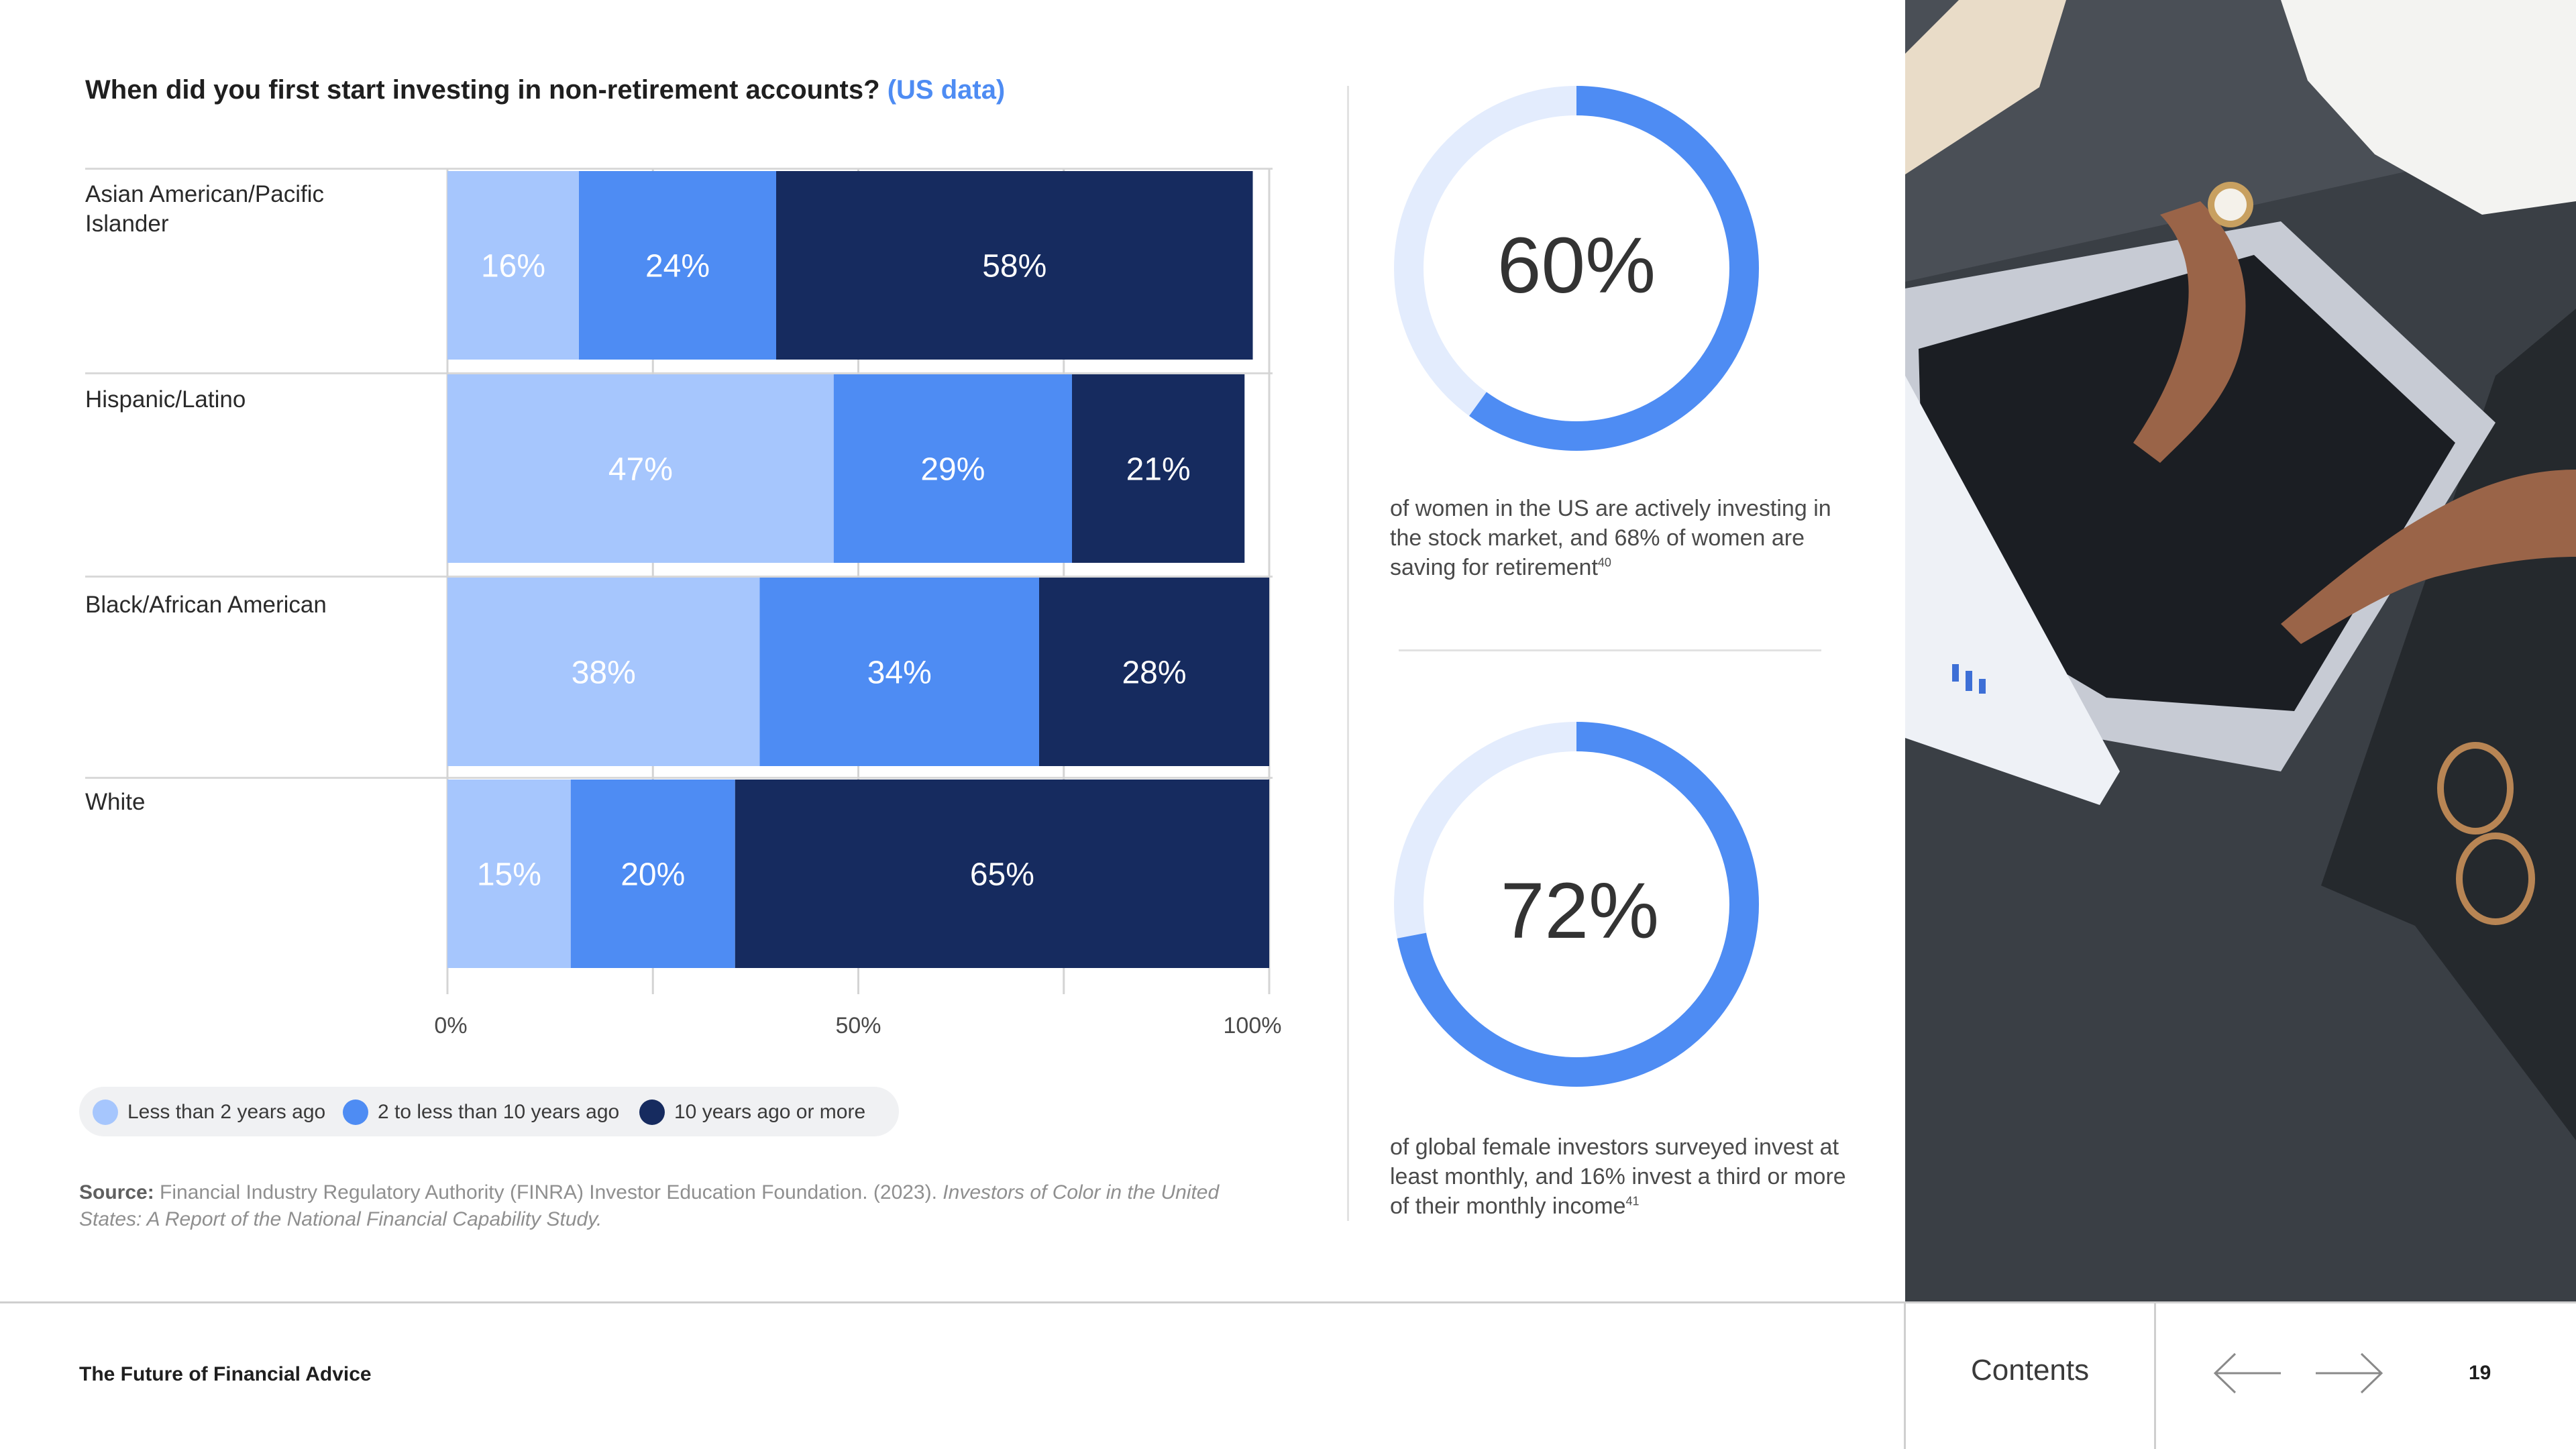 This screenshot has height=1449, width=2576. I want to click on bar-value-label: 21%, so click(1158, 470).